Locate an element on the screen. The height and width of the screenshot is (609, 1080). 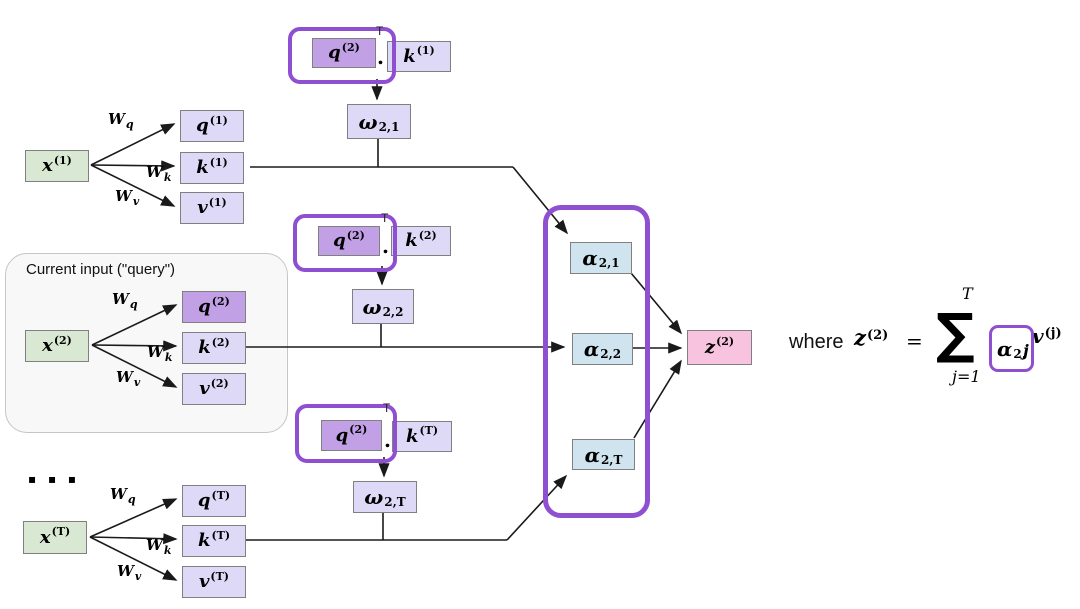
z2-box: z (2) is located at coordinates (719, 347).